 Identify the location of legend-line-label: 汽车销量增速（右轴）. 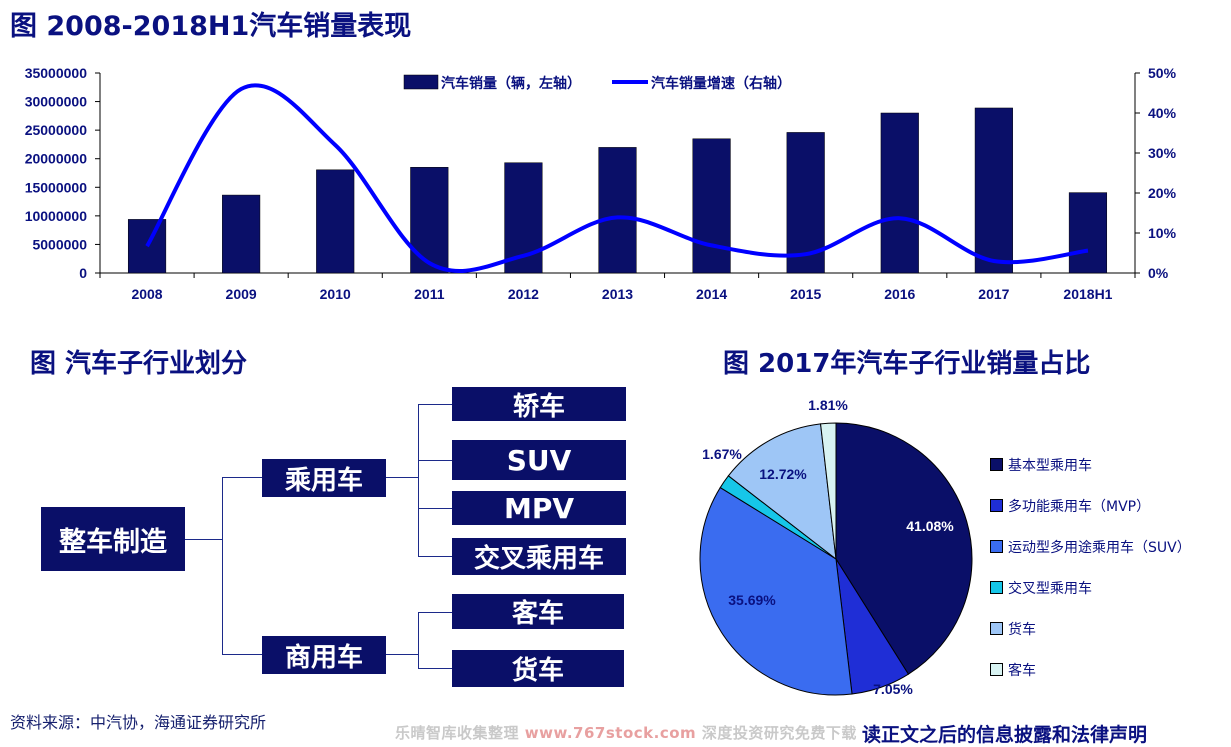
(721, 83).